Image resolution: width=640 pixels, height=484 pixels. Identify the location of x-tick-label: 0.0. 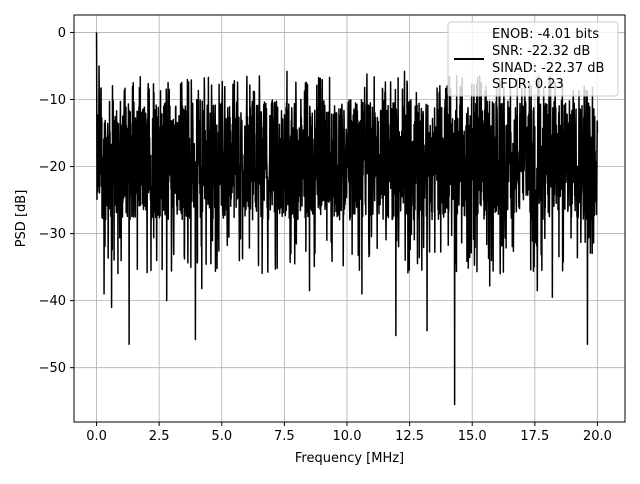
(96, 436).